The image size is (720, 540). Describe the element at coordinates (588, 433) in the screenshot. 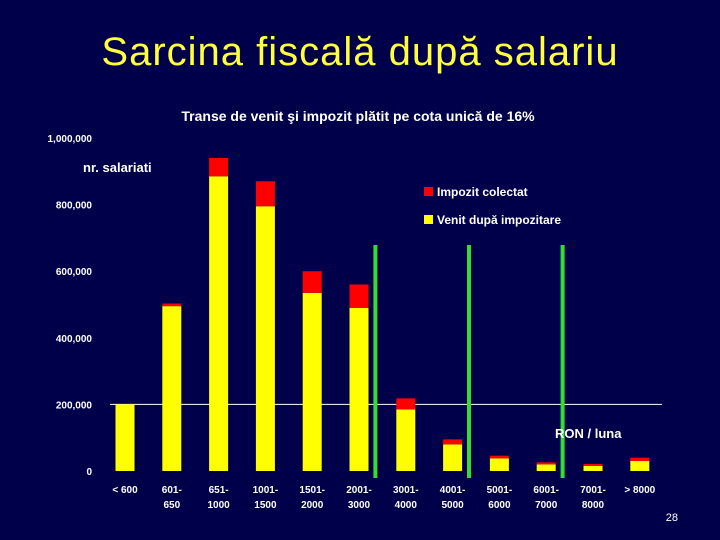

I see `x-axis-label: RON / luna` at that location.